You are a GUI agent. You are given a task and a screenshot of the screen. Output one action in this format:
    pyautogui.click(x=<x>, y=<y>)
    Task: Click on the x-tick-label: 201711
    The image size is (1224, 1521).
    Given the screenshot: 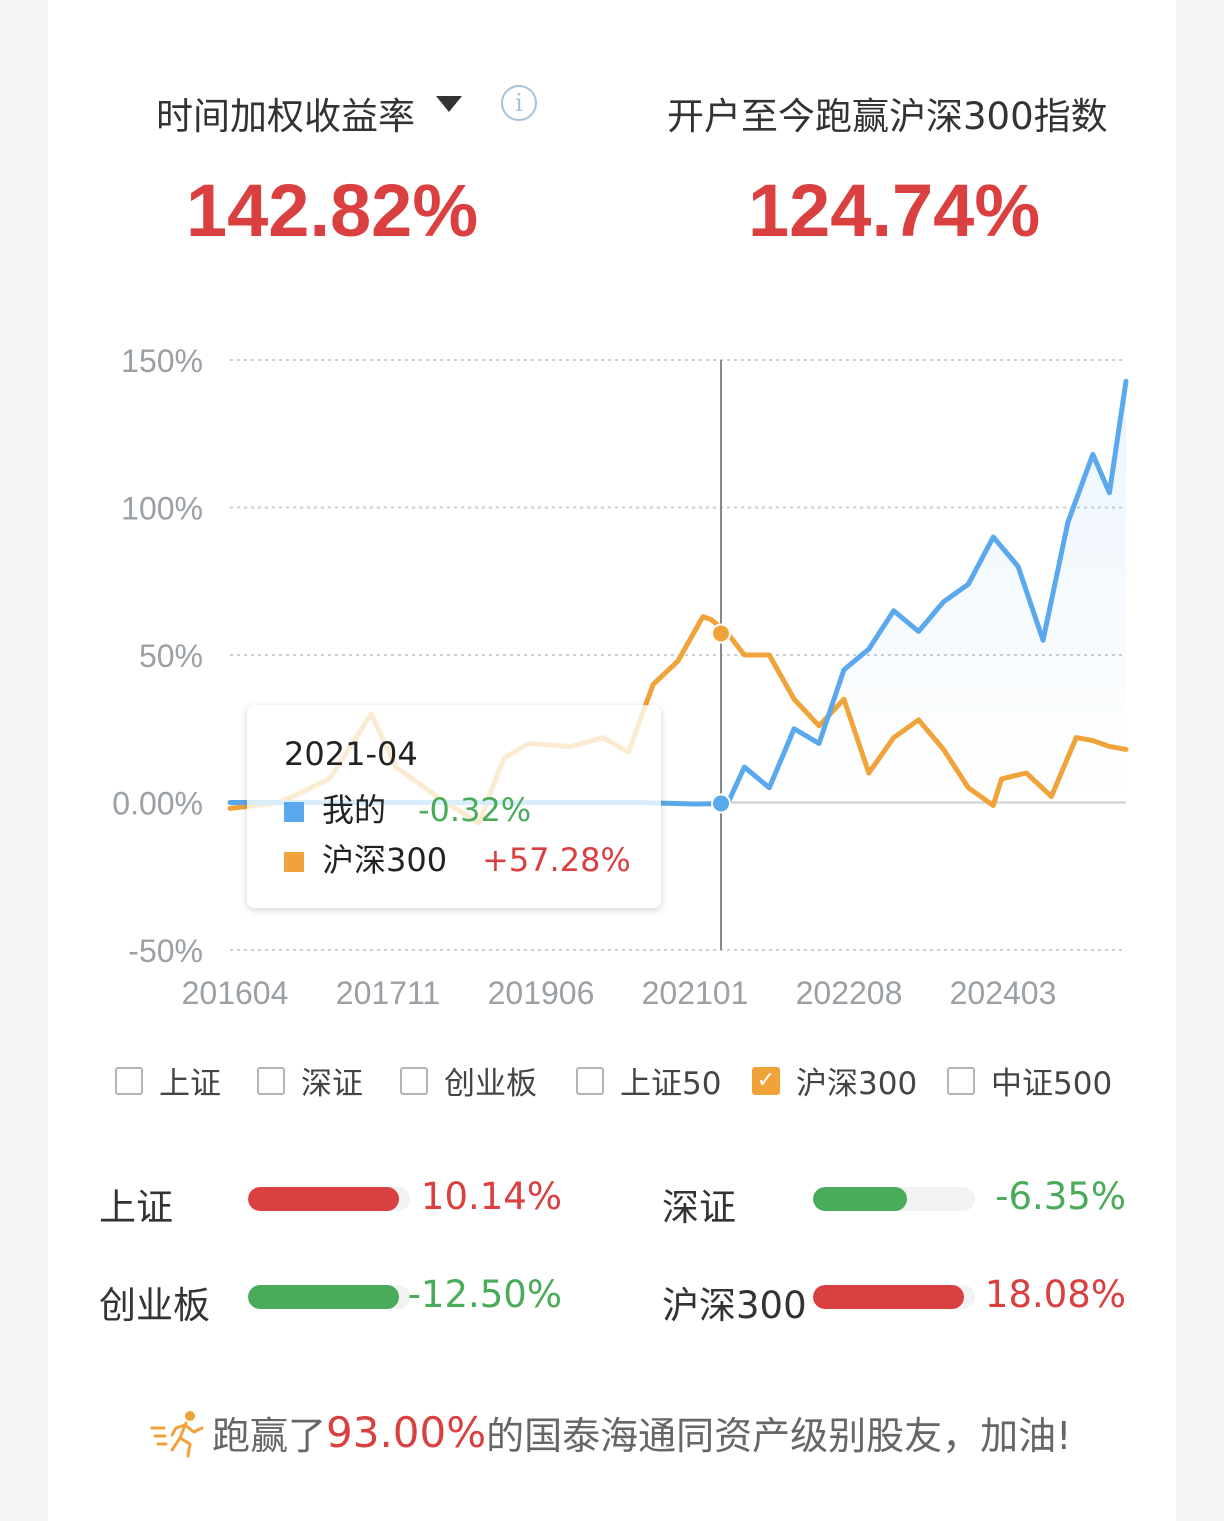 What is the action you would take?
    pyautogui.click(x=388, y=993)
    